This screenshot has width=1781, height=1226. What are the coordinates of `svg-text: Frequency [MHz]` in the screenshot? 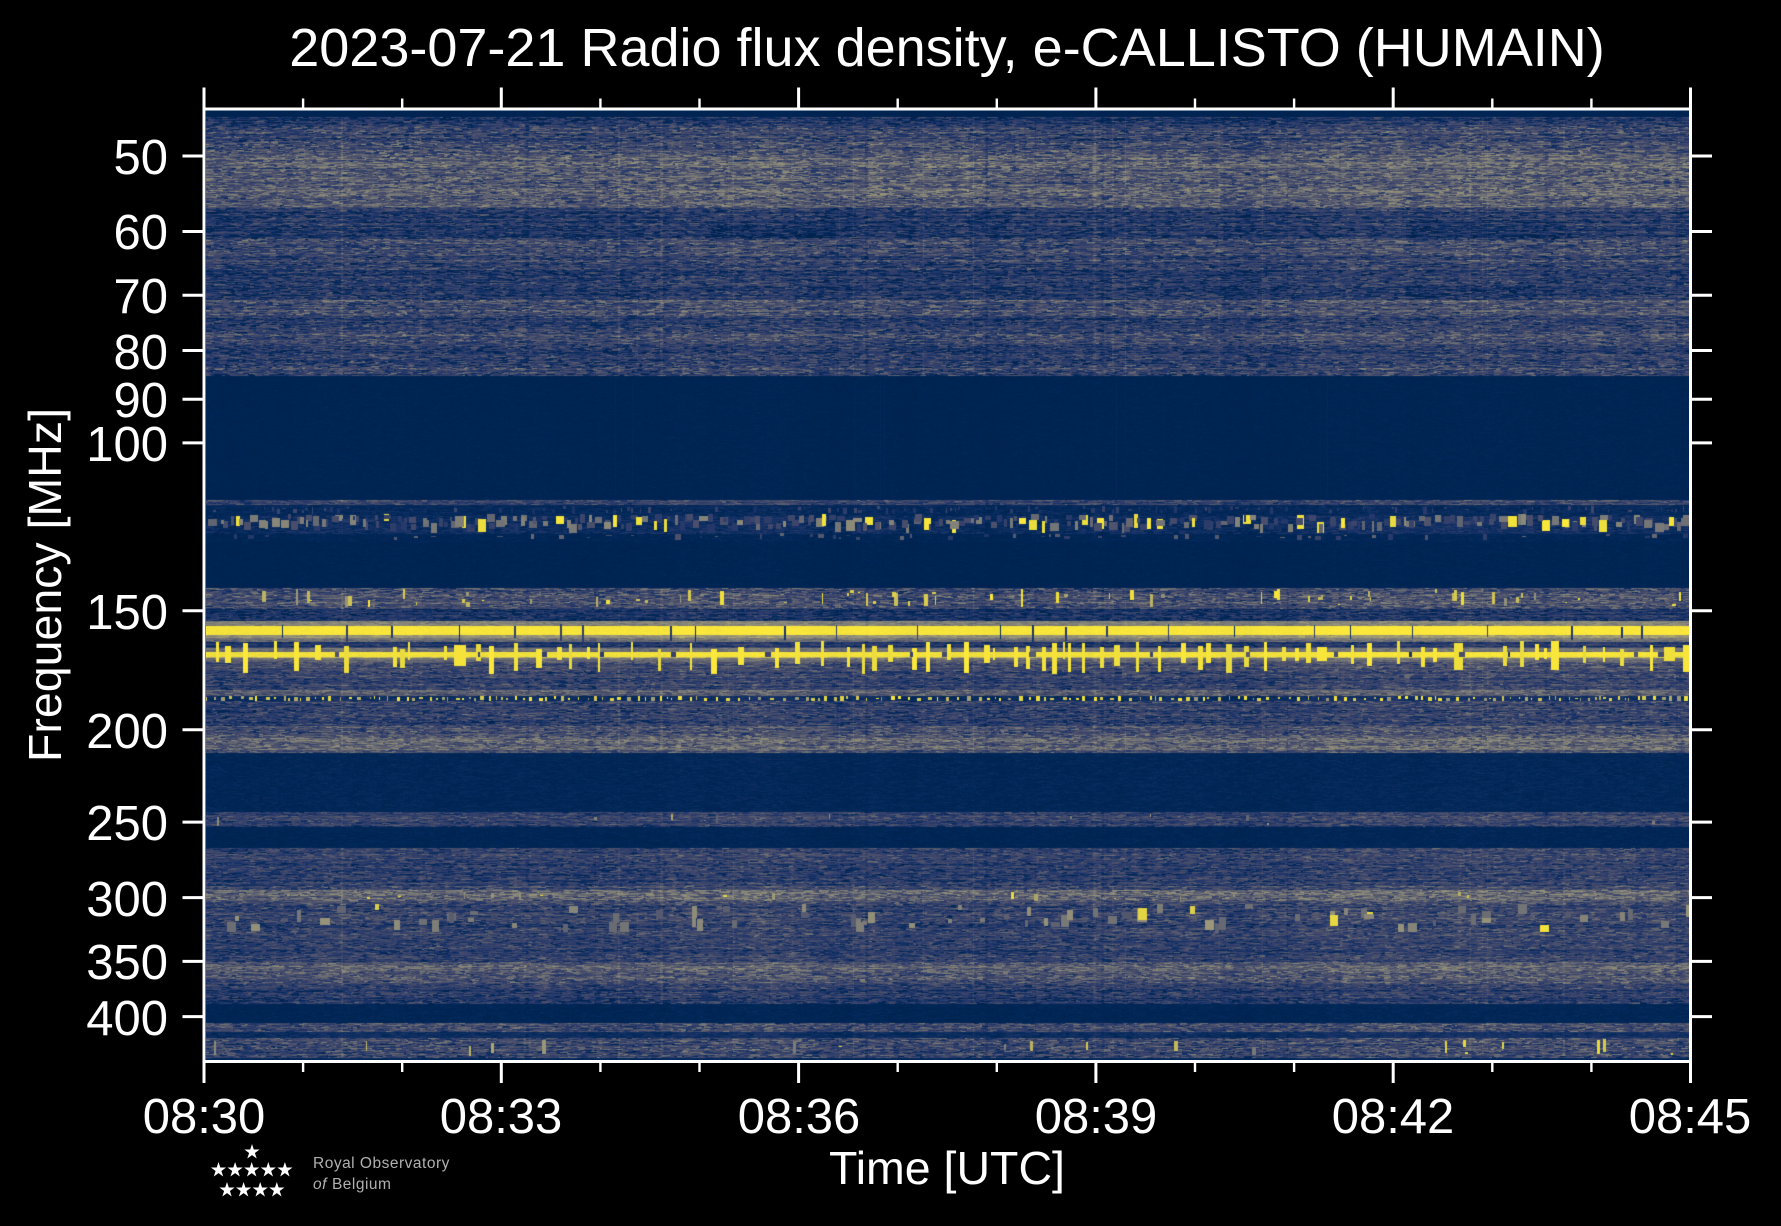 It's located at (45, 585).